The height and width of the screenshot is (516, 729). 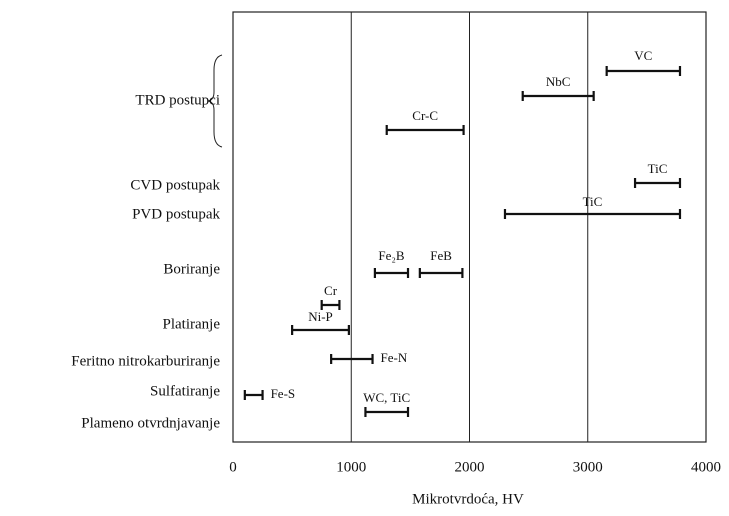 What do you see at coordinates (176, 214) in the screenshot?
I see `category-label: PVD postupak` at bounding box center [176, 214].